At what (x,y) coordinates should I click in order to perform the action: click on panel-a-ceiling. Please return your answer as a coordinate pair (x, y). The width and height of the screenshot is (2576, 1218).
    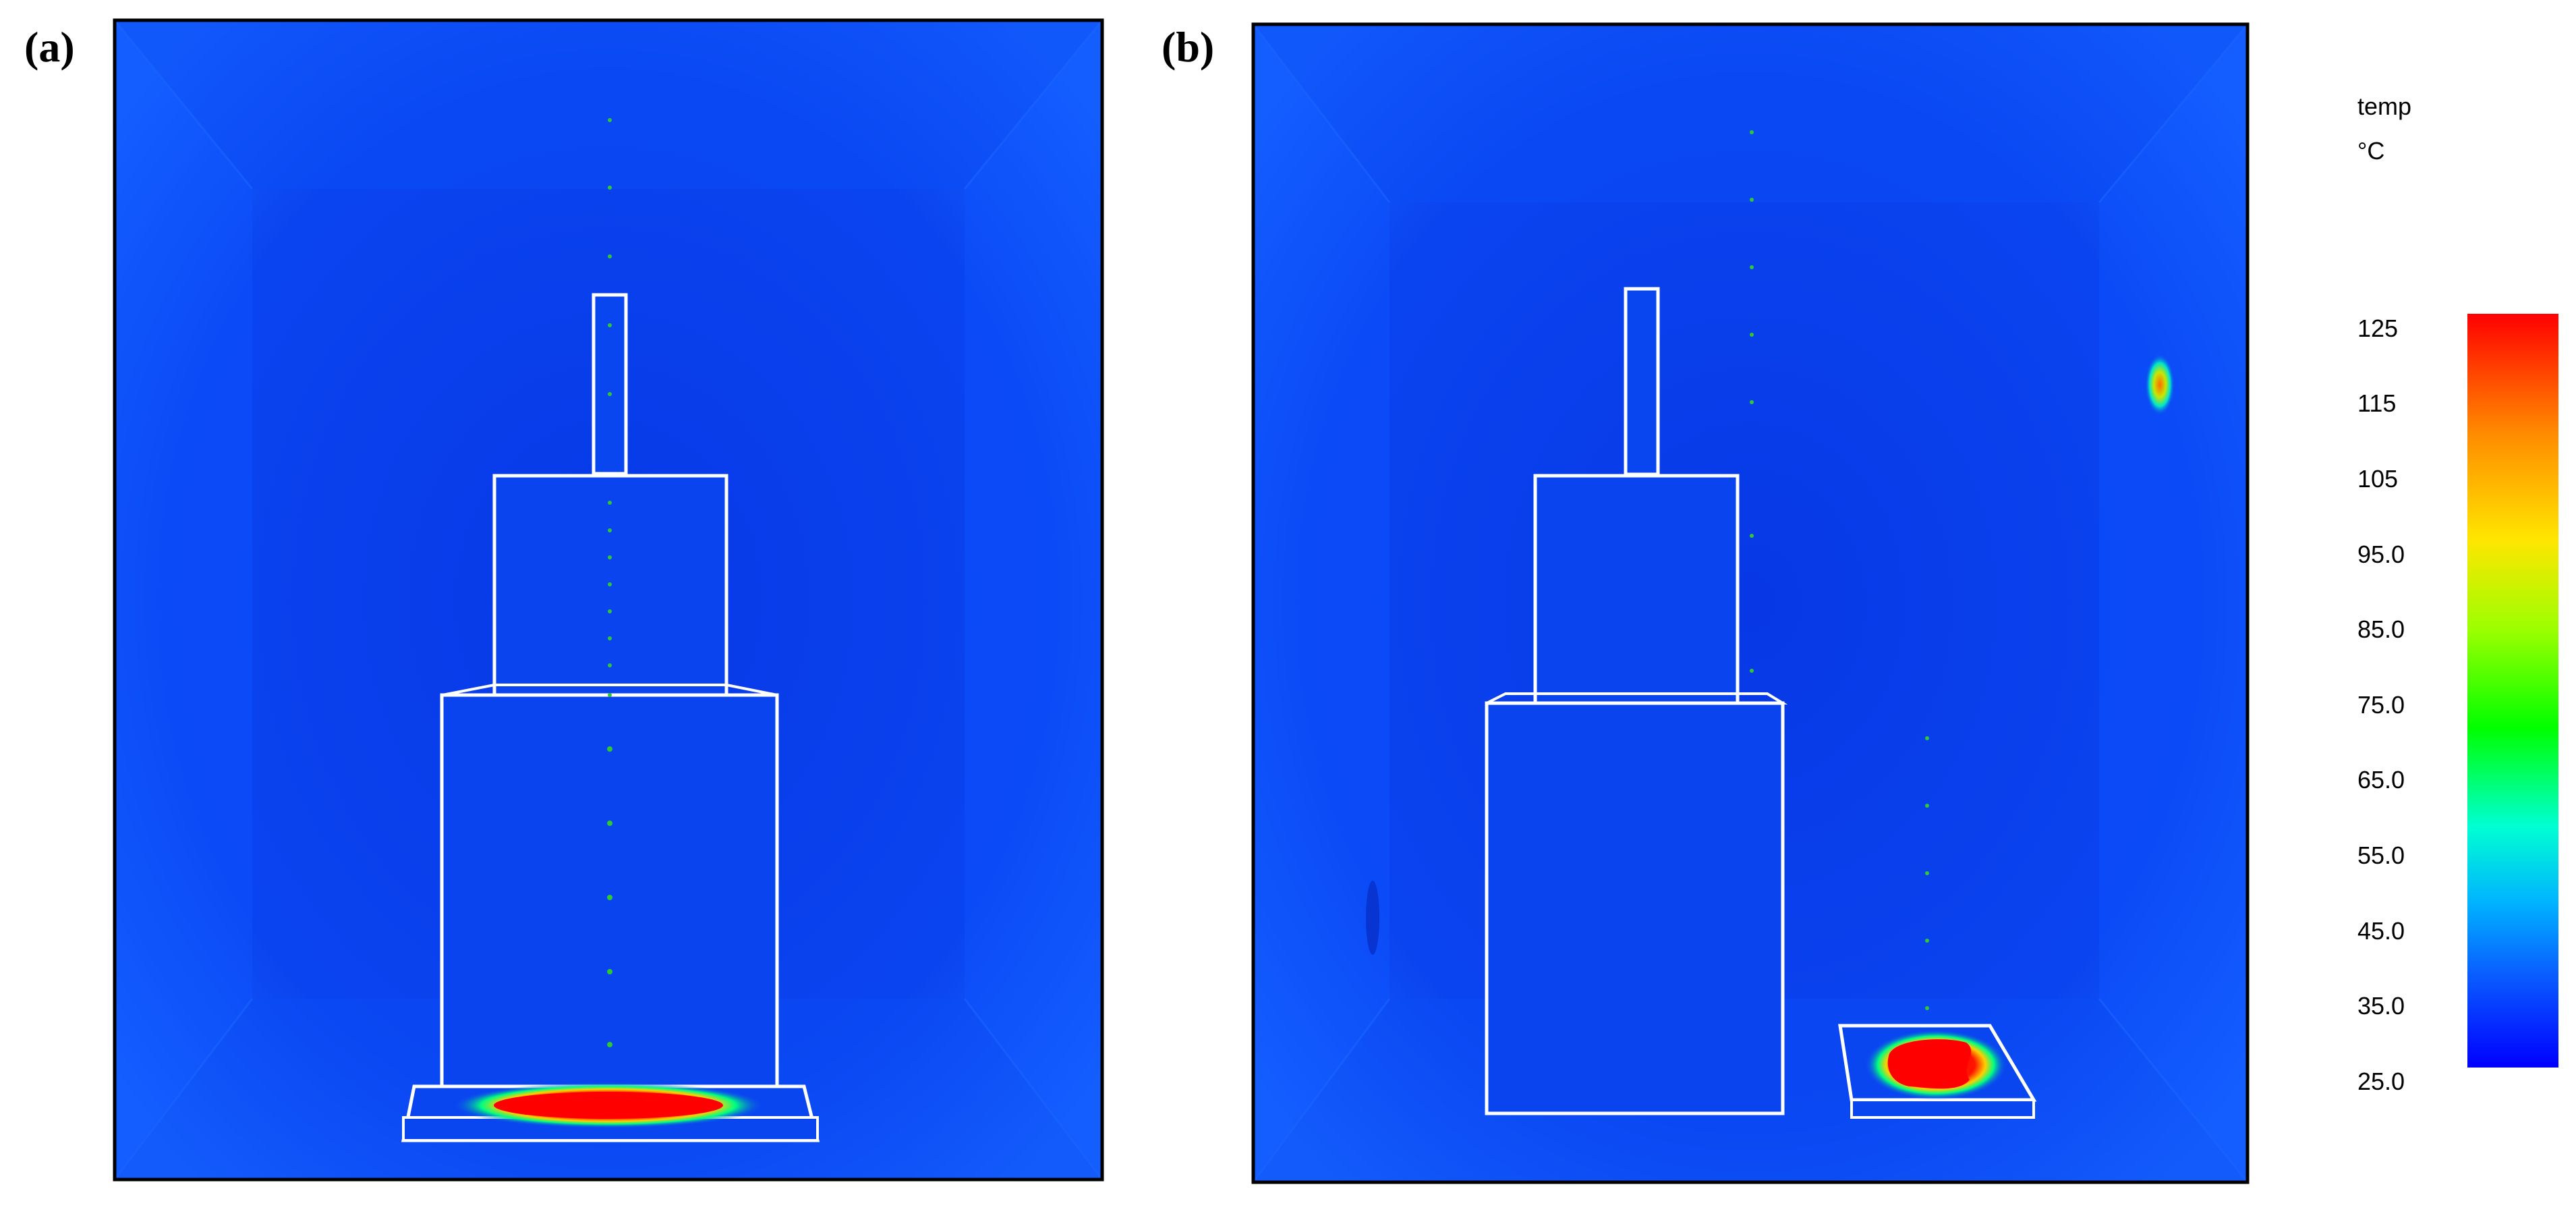
    Looking at the image, I should click on (608, 104).